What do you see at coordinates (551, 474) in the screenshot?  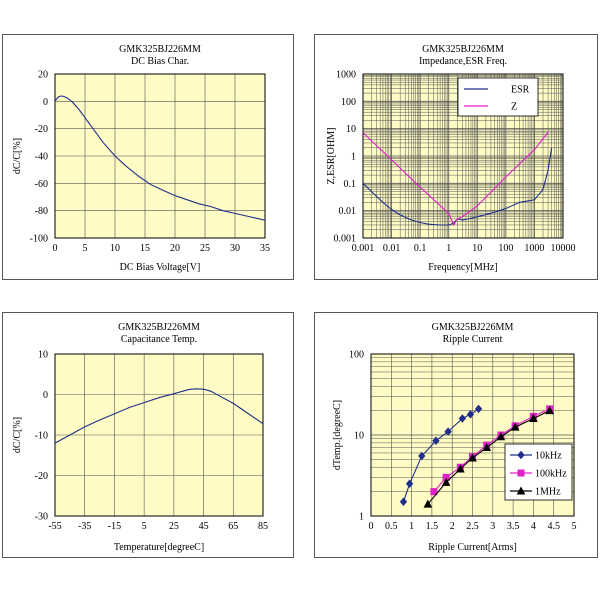 I see `legend-entry: 100kHz` at bounding box center [551, 474].